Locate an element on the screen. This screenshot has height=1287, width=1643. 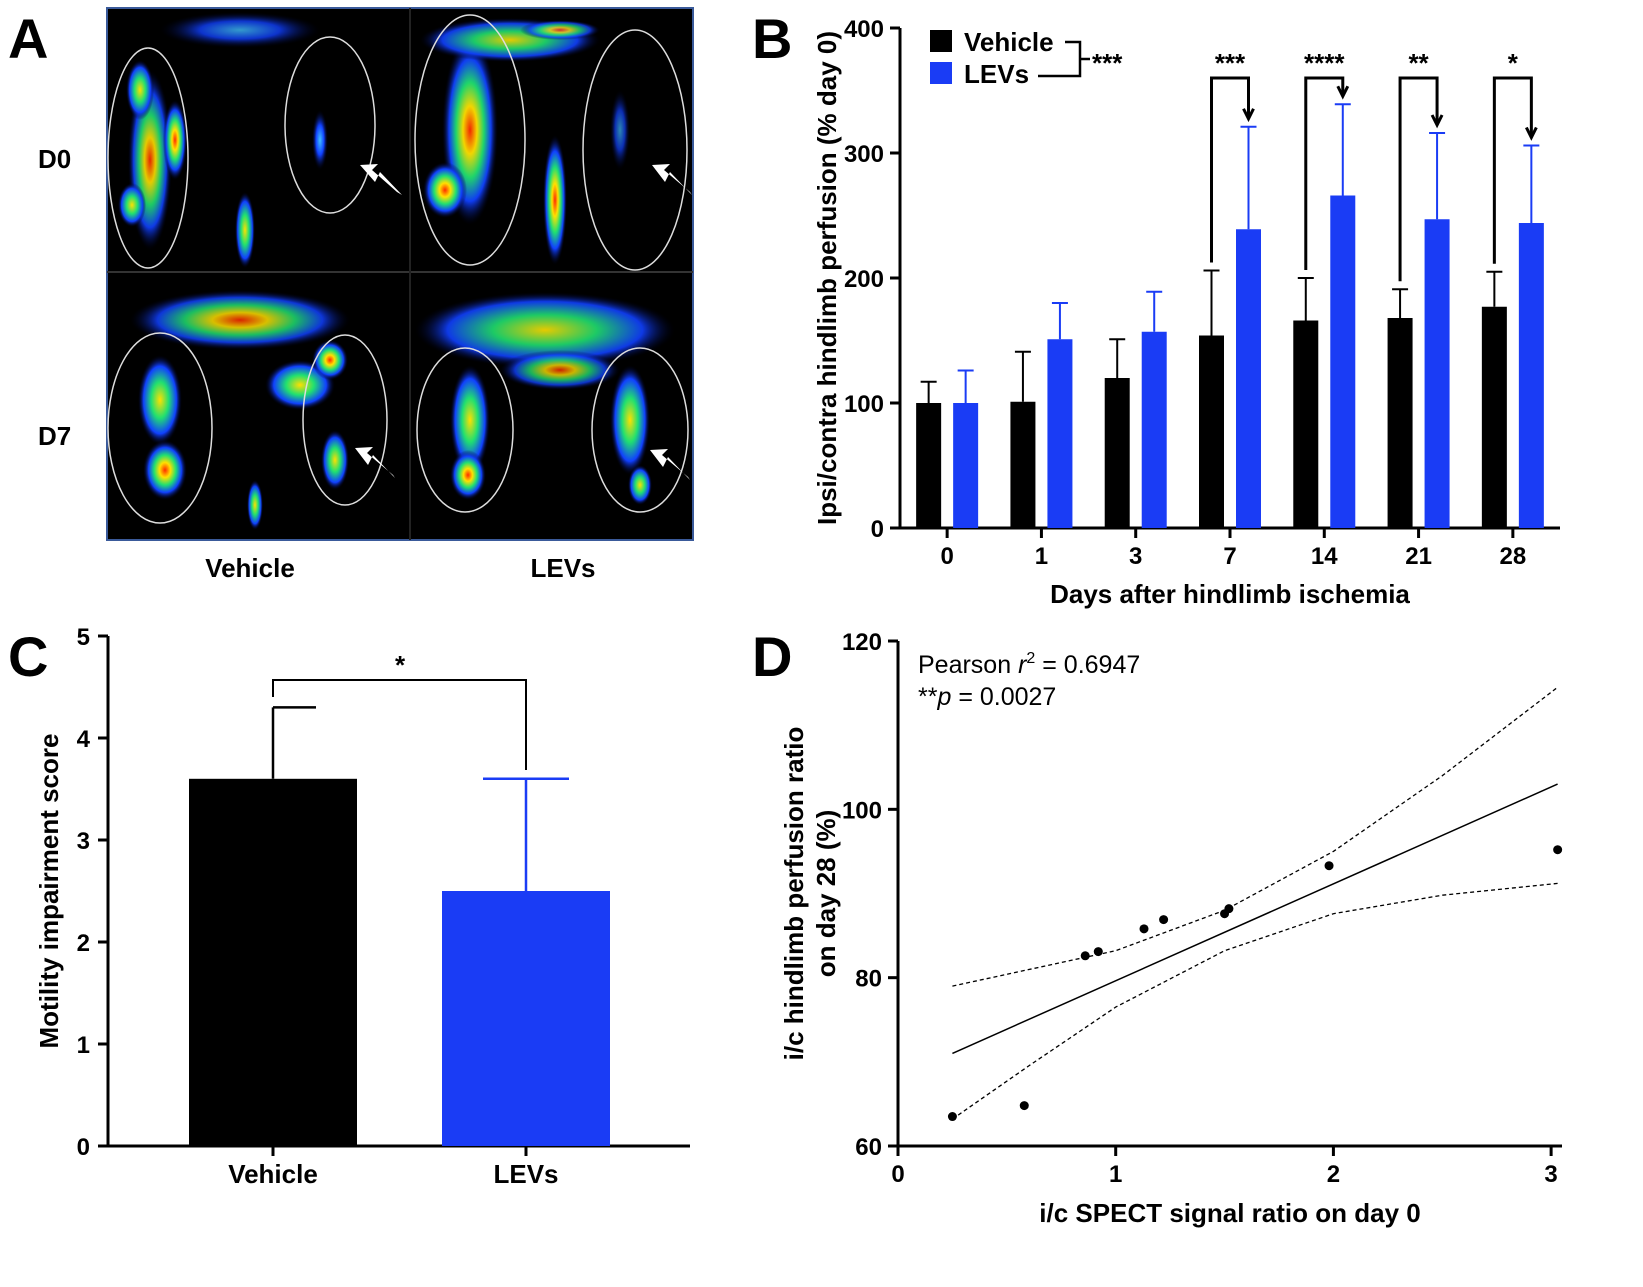
r-superscript: 2 is located at coordinates (1030, 658).